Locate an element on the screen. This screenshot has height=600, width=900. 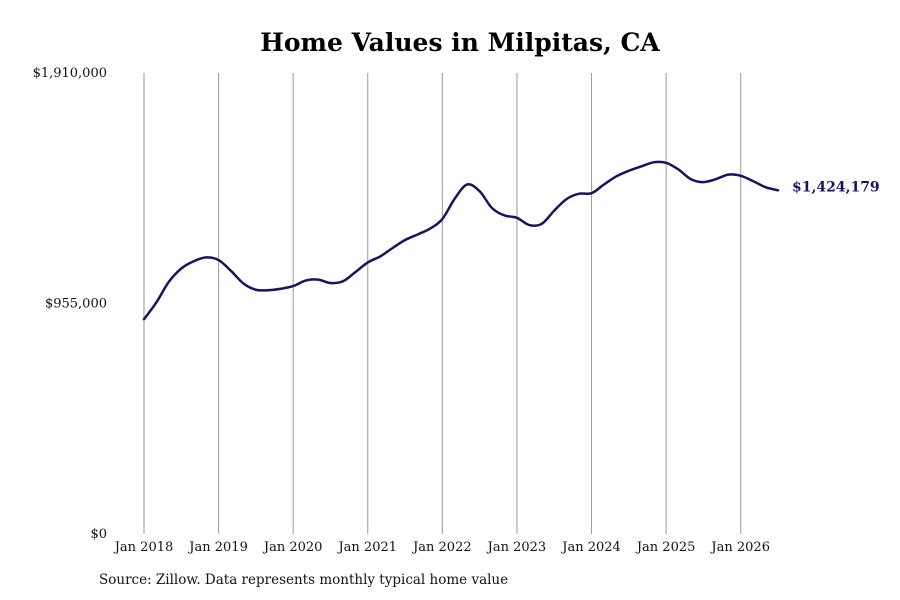
x-tick-label: Jan 2020 is located at coordinates (292, 547).